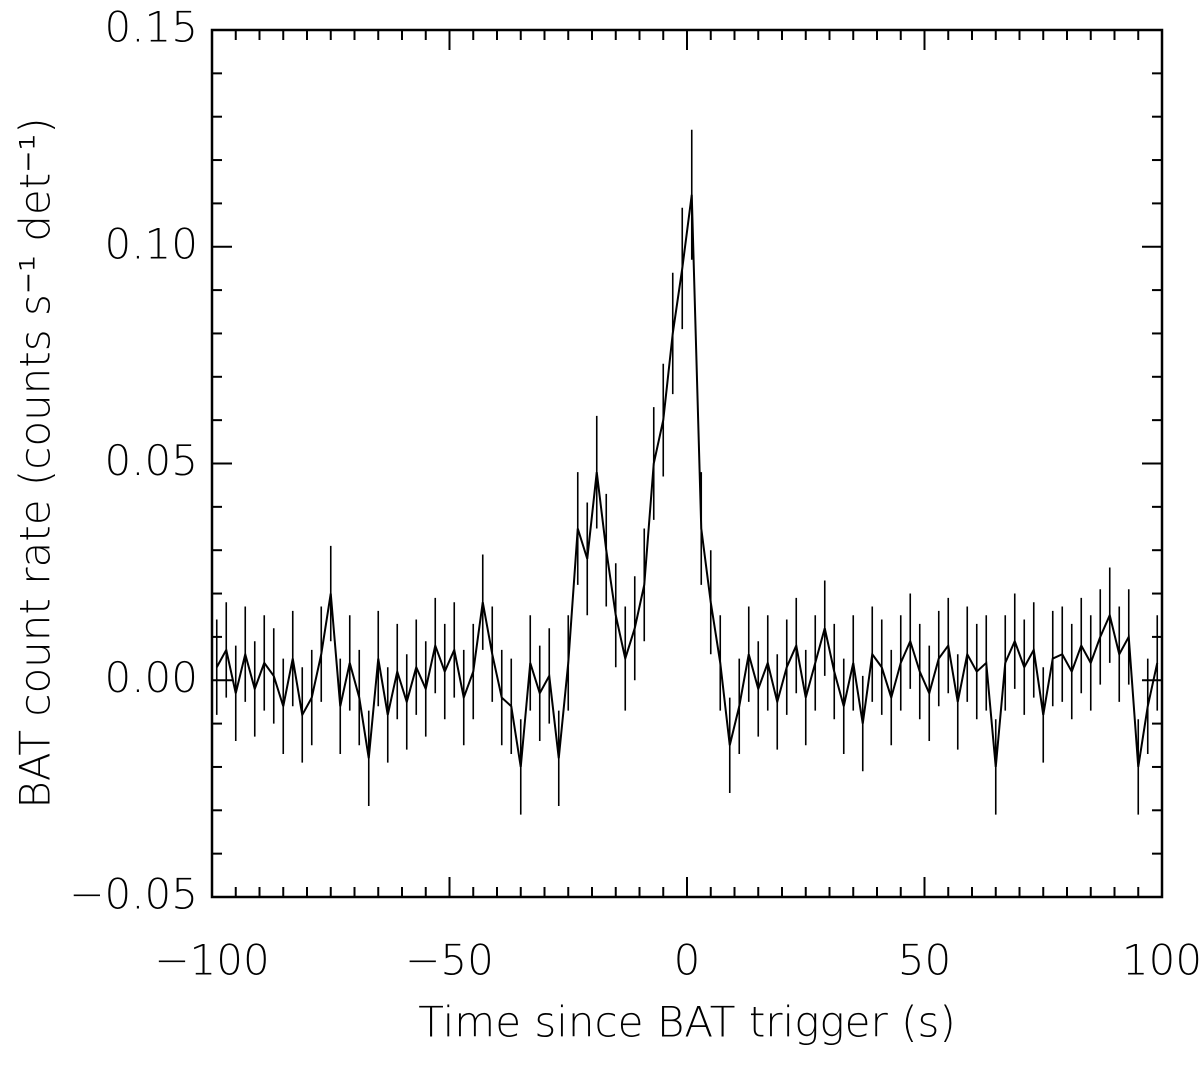 The width and height of the screenshot is (1200, 1065). What do you see at coordinates (151, 27) in the screenshot?
I see `y-tick-label: 0.15` at bounding box center [151, 27].